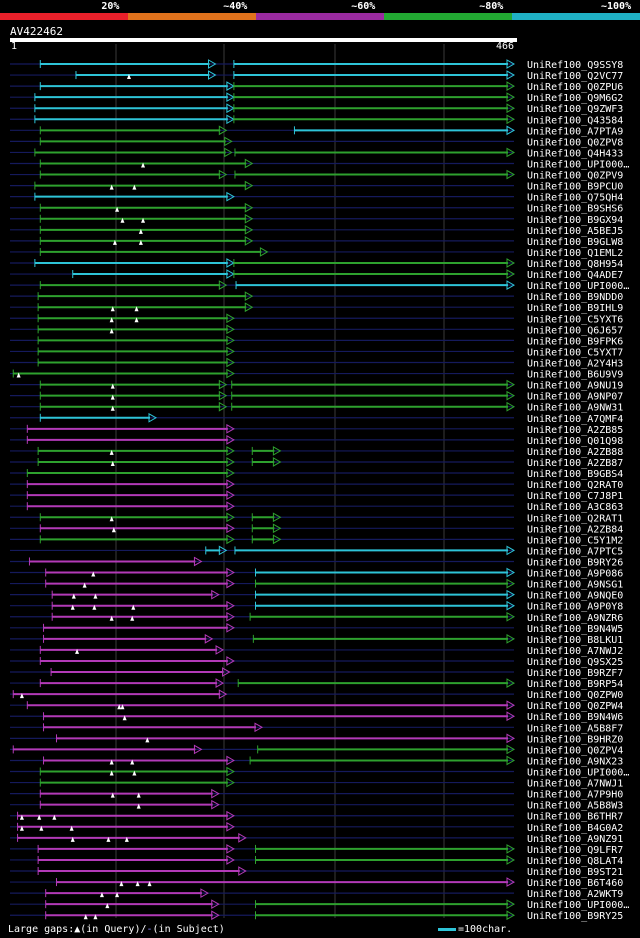 Image resolution: width=640 pixels, height=938 pixels. What do you see at coordinates (316, 452) in the screenshot?
I see `hit-row: UniRef100_A2ZB88` at bounding box center [316, 452].